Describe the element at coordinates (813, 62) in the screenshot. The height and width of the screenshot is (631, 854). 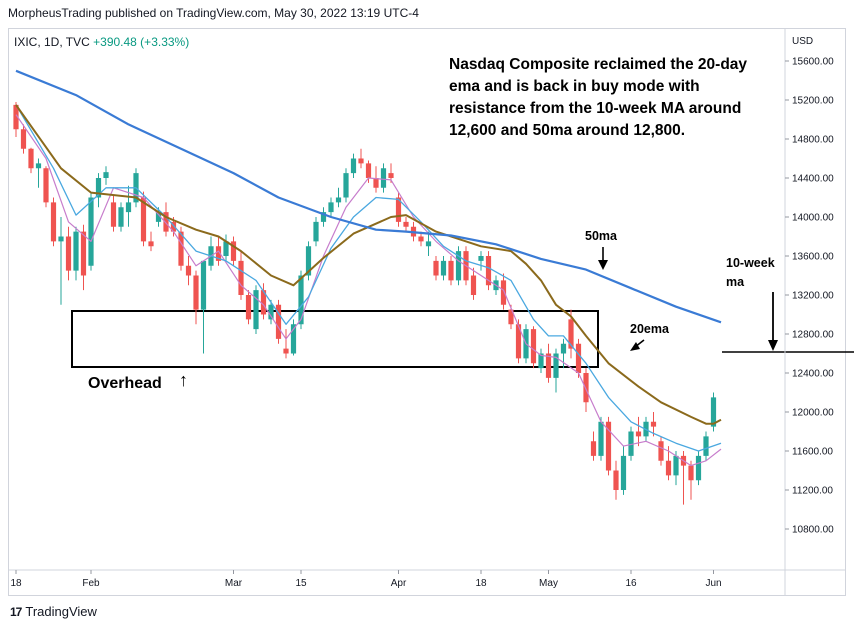
I see `price-tick-label: 15600.00` at that location.